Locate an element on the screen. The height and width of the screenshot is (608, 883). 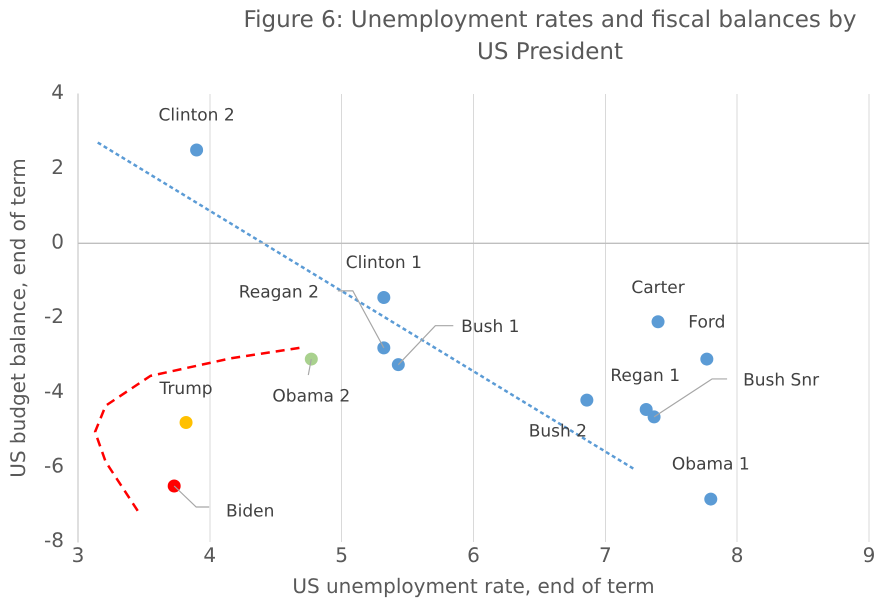
x-tick-label: 6 is located at coordinates (473, 555).